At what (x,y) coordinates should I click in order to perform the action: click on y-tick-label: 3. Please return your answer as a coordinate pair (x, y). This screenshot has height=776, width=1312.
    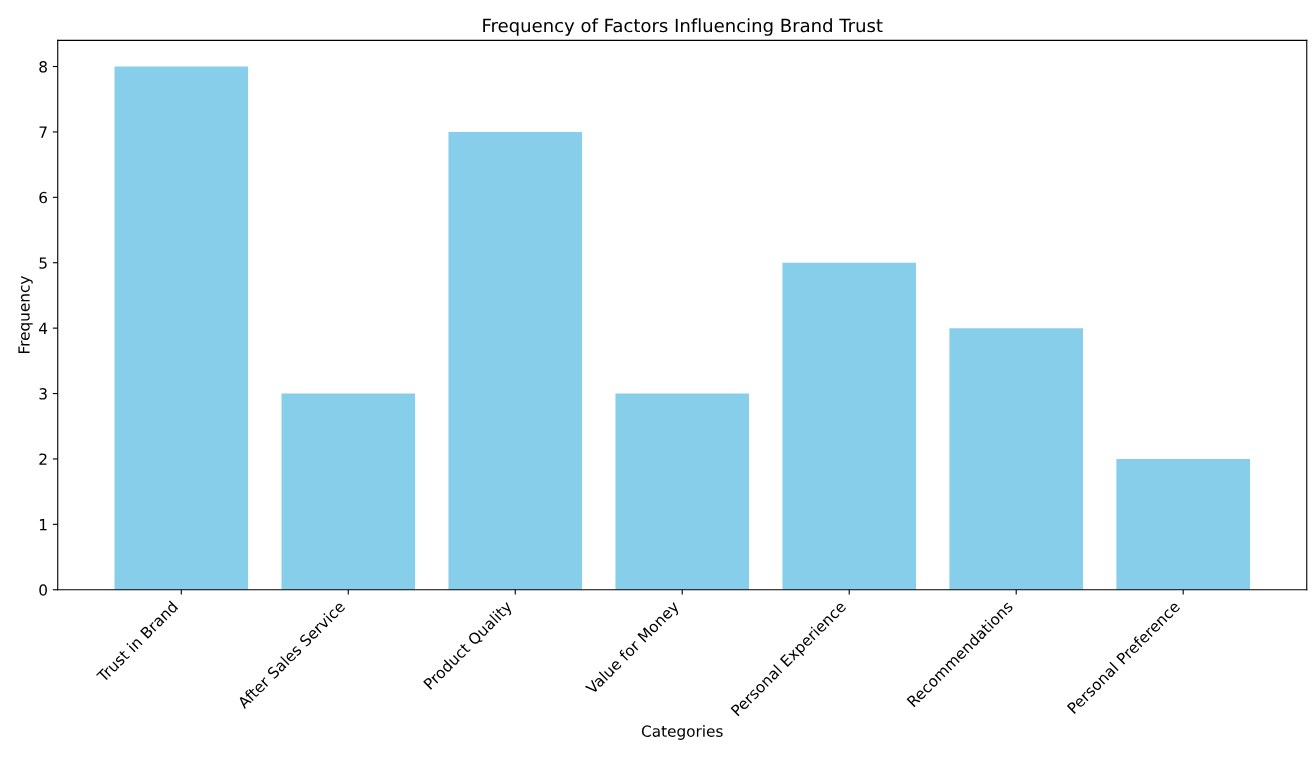
    Looking at the image, I should click on (43, 394).